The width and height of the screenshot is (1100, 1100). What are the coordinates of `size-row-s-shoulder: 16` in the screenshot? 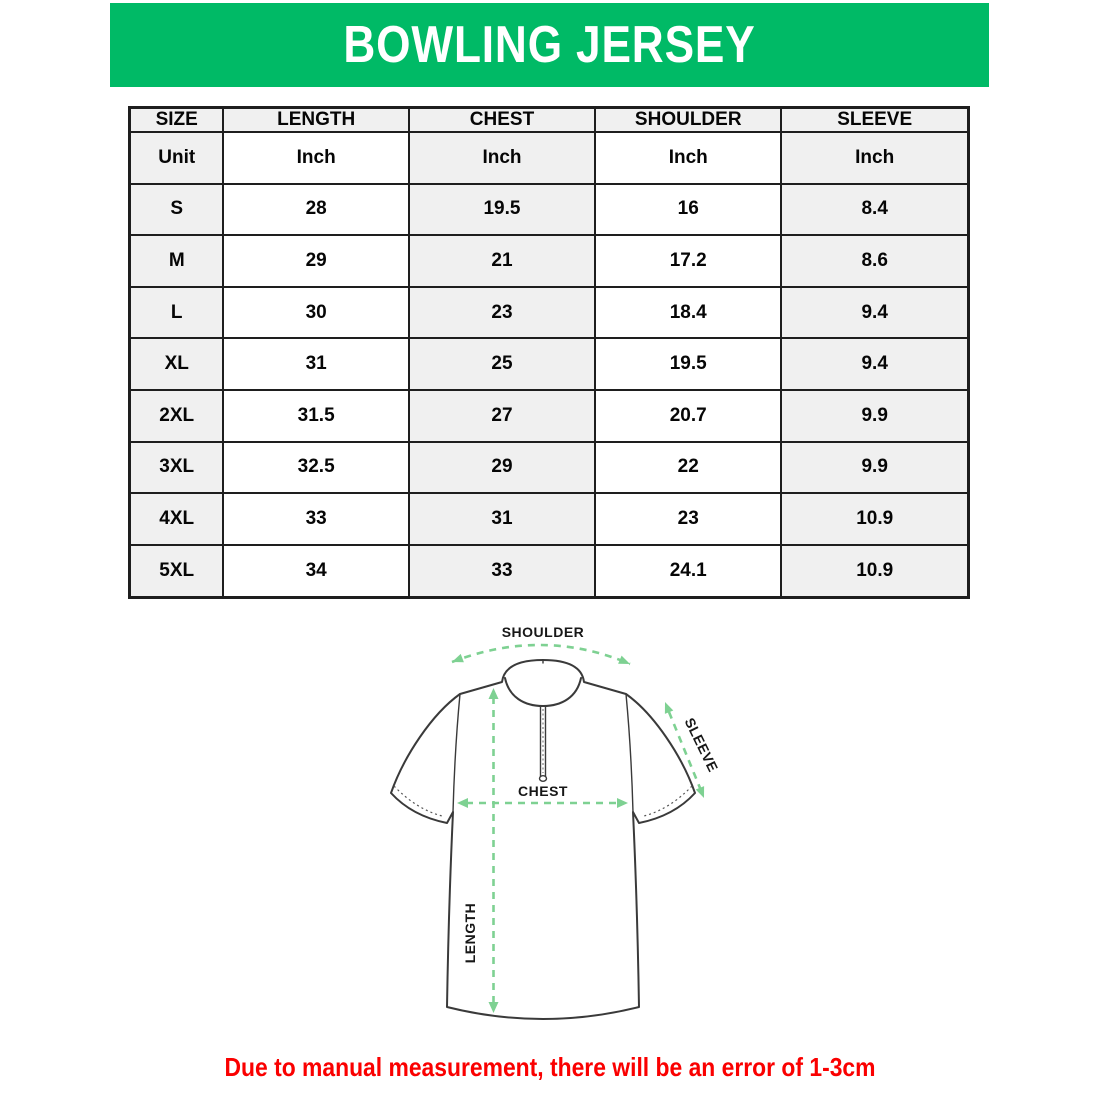 It's located at (688, 209).